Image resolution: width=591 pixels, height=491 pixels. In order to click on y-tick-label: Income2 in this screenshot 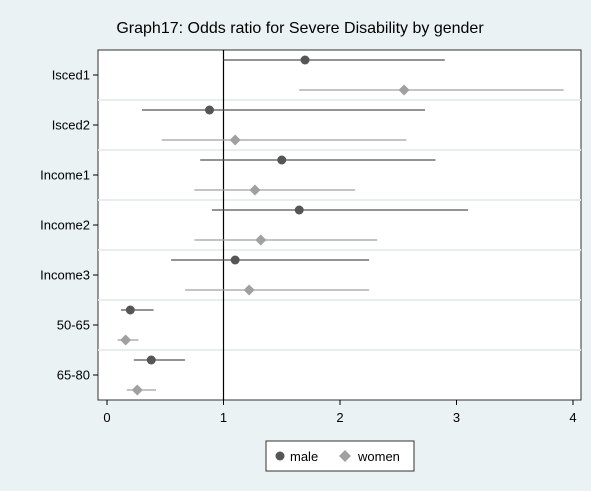, I will do `click(65, 225)`.